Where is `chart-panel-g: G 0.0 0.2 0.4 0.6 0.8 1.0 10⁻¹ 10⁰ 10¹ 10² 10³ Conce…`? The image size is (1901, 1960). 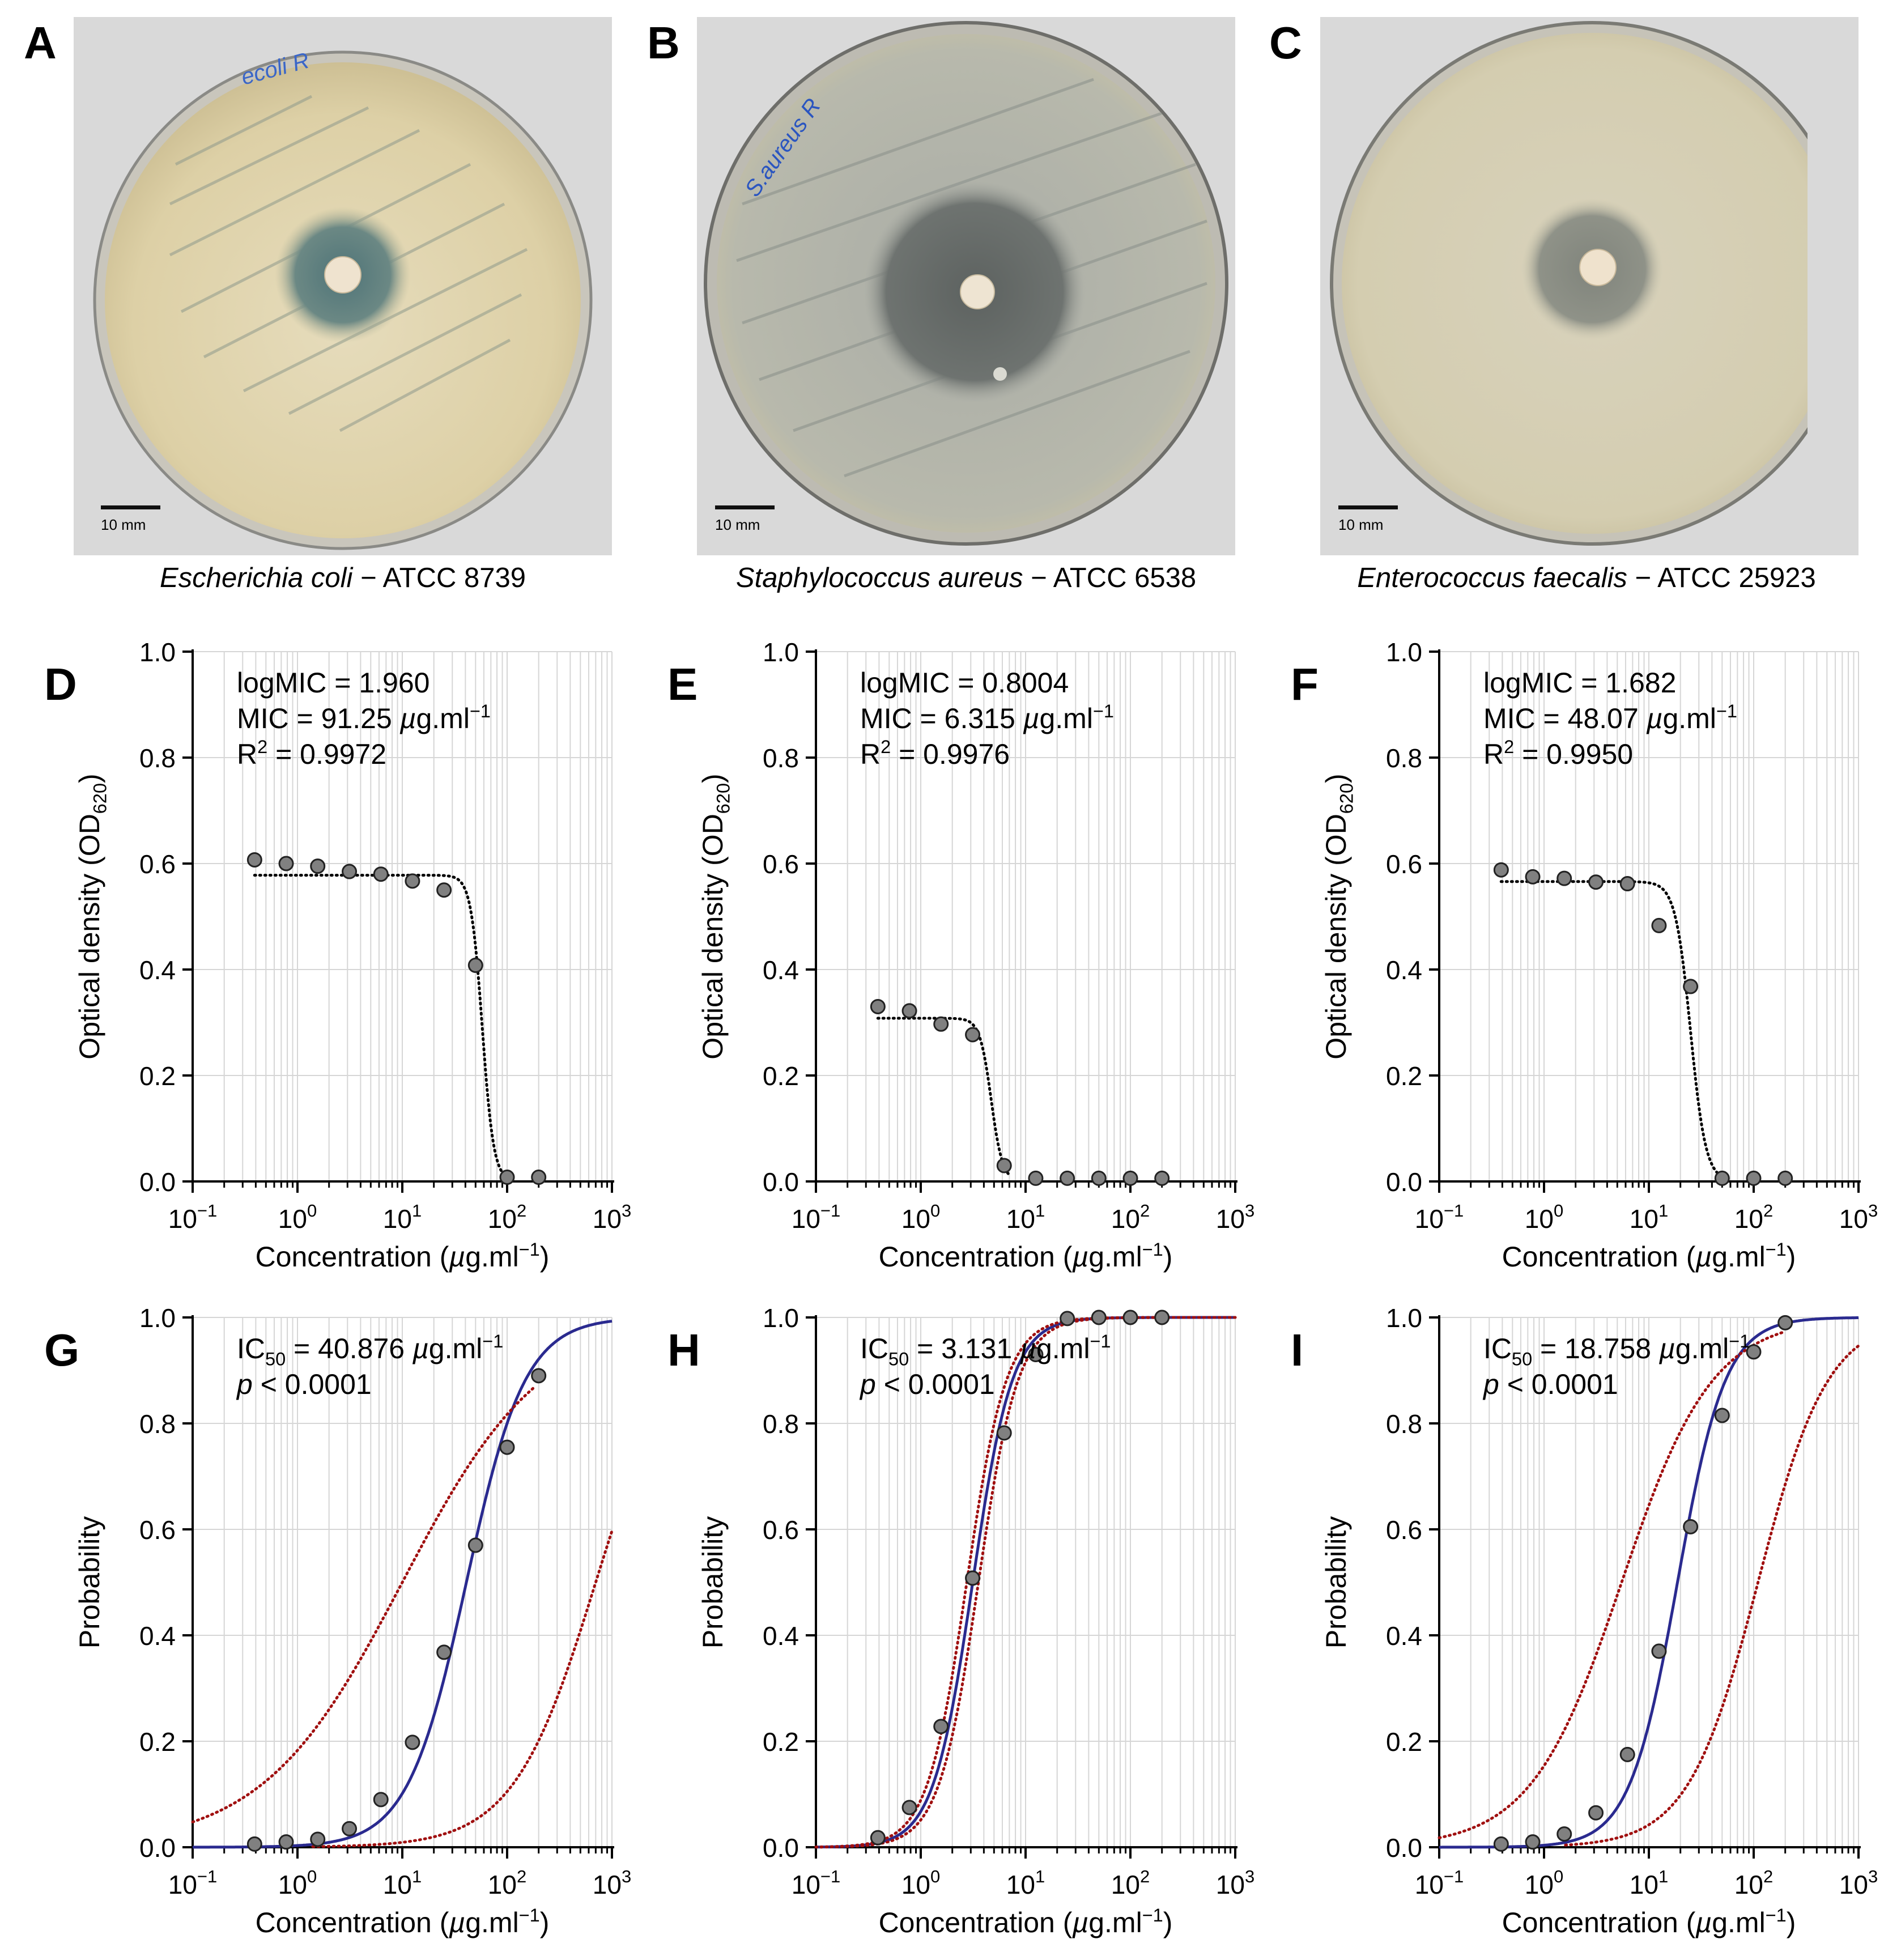 chart-panel-g: G 0.0 0.2 0.4 0.6 0.8 1.0 10⁻¹ 10⁰ 10¹ 10² 10³ Conce… is located at coordinates (338, 1620).